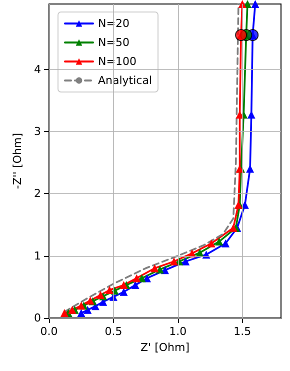  I want to click on legend-label: Analytical, so click(125, 80).